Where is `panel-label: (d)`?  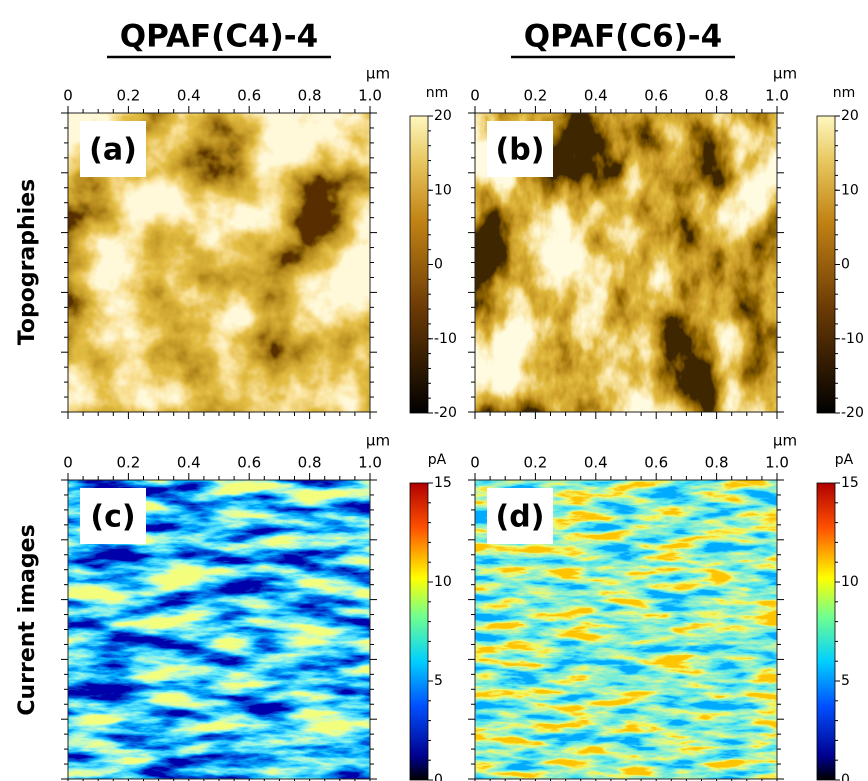
panel-label: (d) is located at coordinates (520, 517).